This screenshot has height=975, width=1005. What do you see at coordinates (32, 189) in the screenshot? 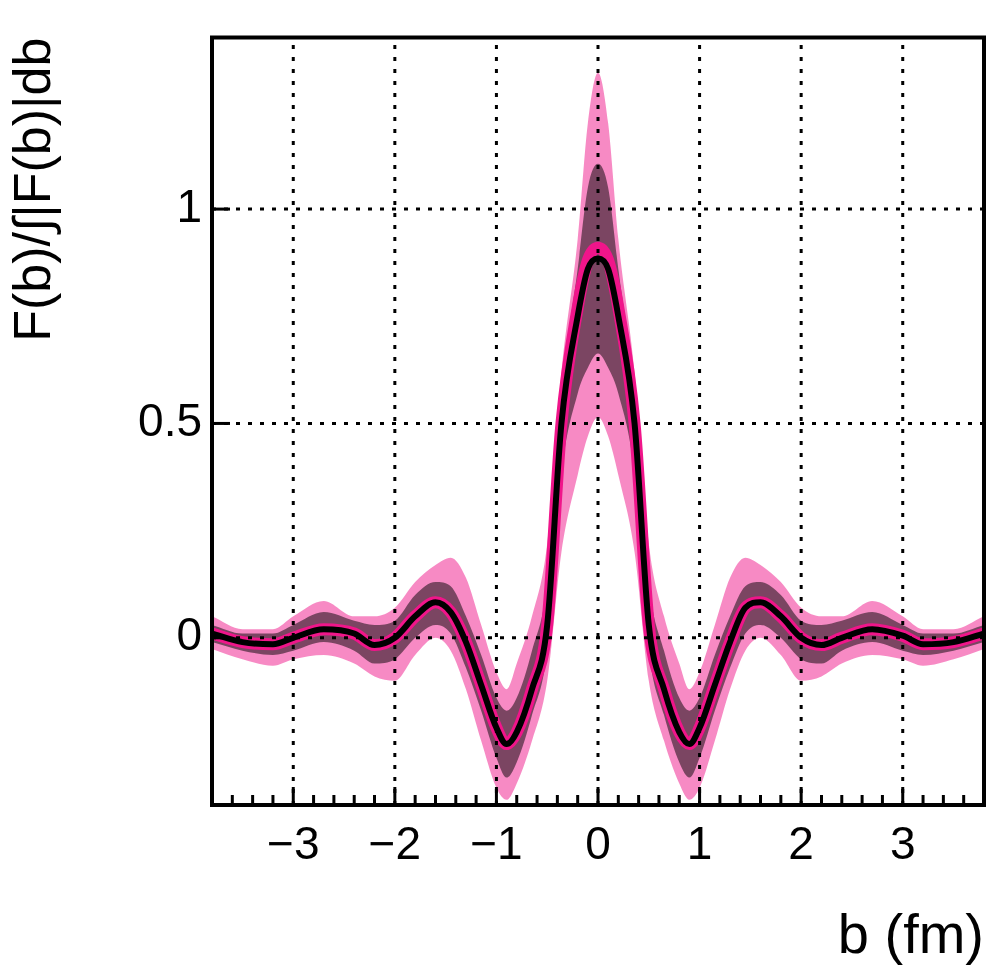
I see `y-axis-title: F(b)/∫|F(b)|db` at bounding box center [32, 189].